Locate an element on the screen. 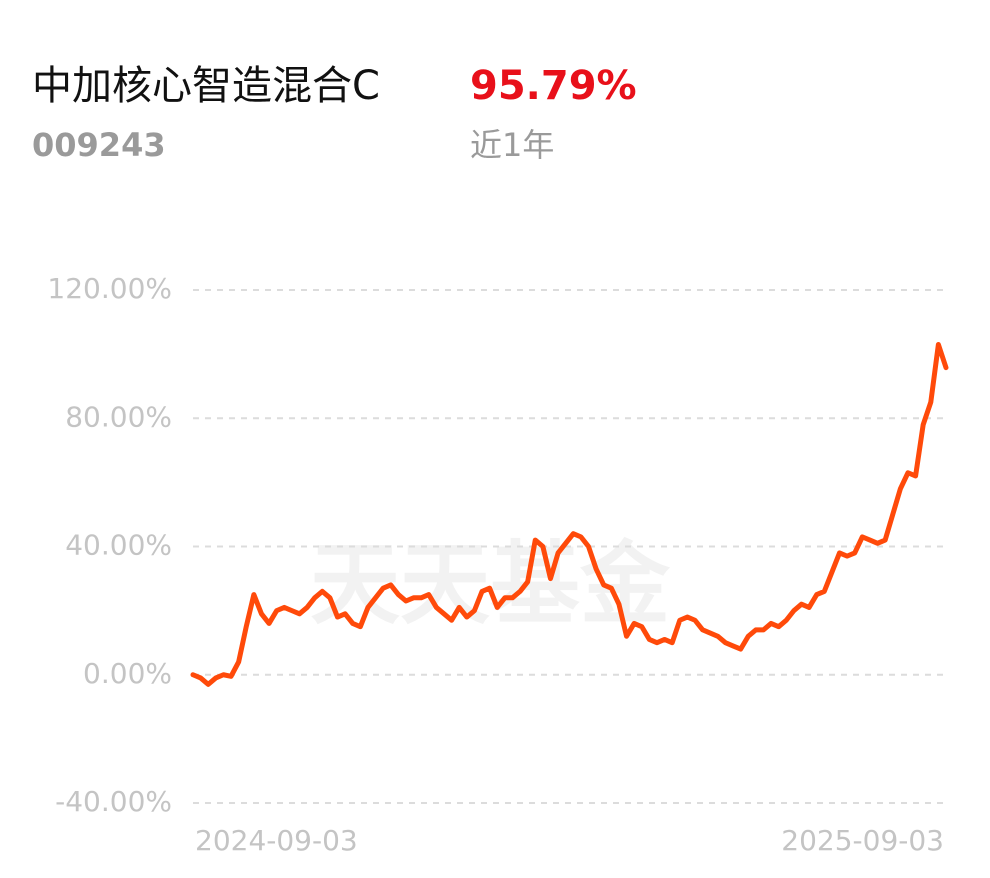 The height and width of the screenshot is (878, 990). y-tick-label: -40.00% is located at coordinates (113, 801).